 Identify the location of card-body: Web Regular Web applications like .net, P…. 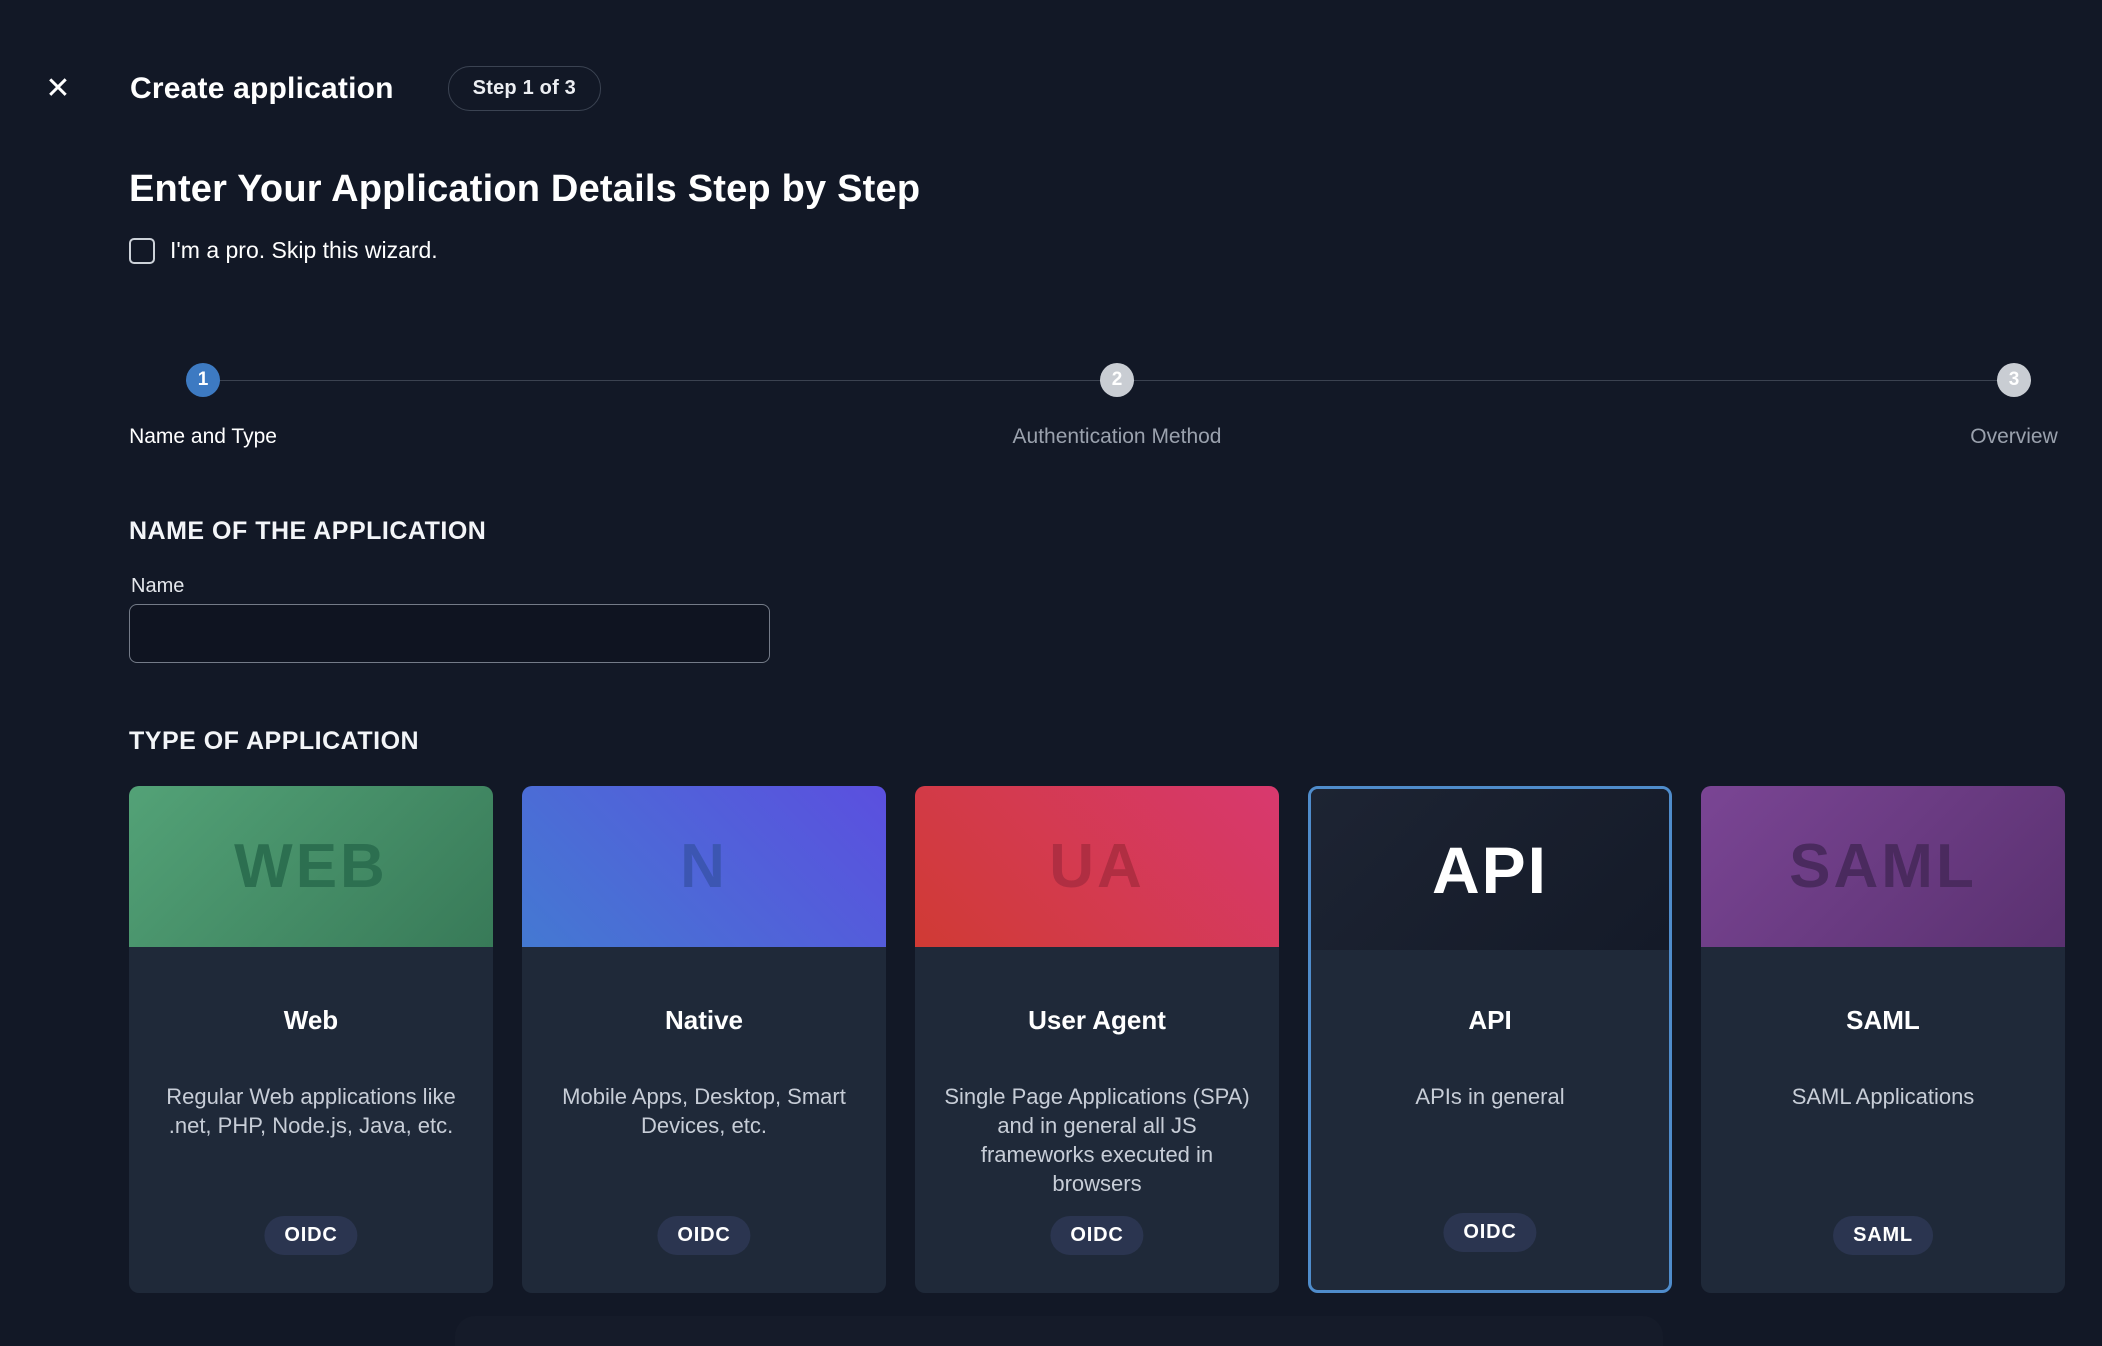
(311, 1120).